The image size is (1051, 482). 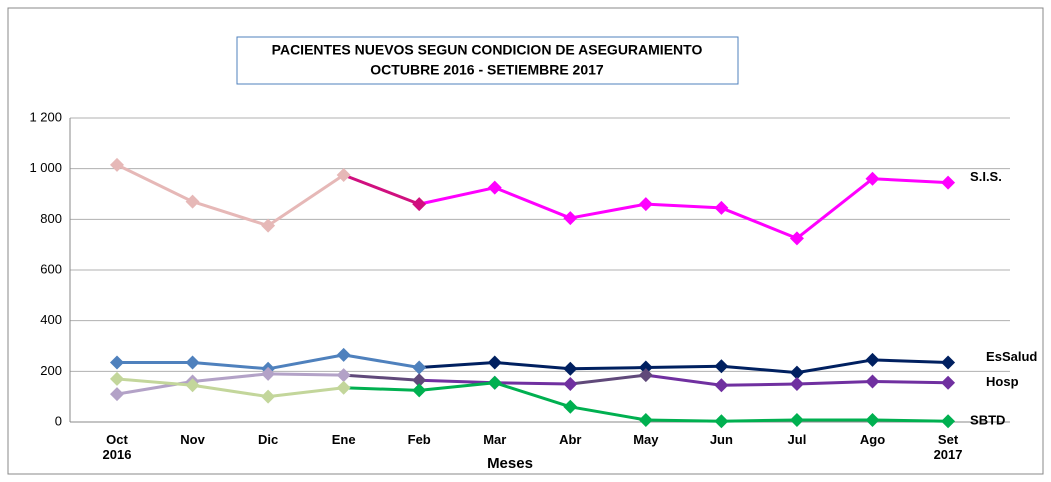 I want to click on x-tick-label: Ago, so click(x=872, y=439).